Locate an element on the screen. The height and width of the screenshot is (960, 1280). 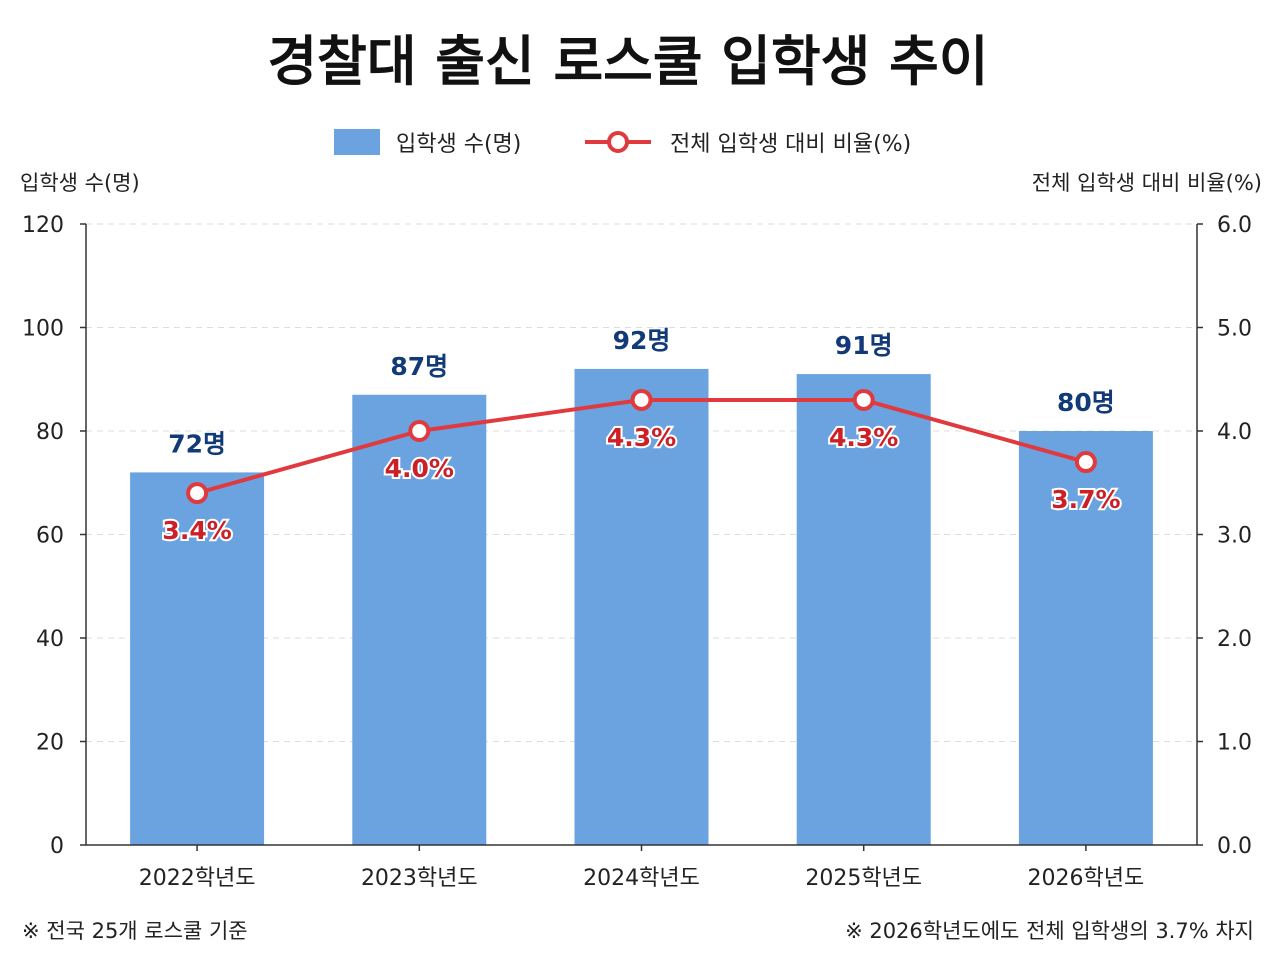
legend-line-label: 전체 입학생 대비 비율(%) is located at coordinates (790, 144).